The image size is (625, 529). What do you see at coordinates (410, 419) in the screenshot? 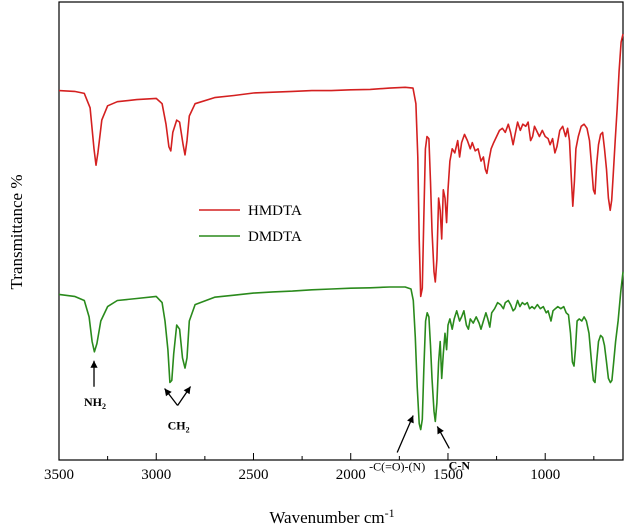
I see `annotation-amide-arrow-head` at bounding box center [410, 419].